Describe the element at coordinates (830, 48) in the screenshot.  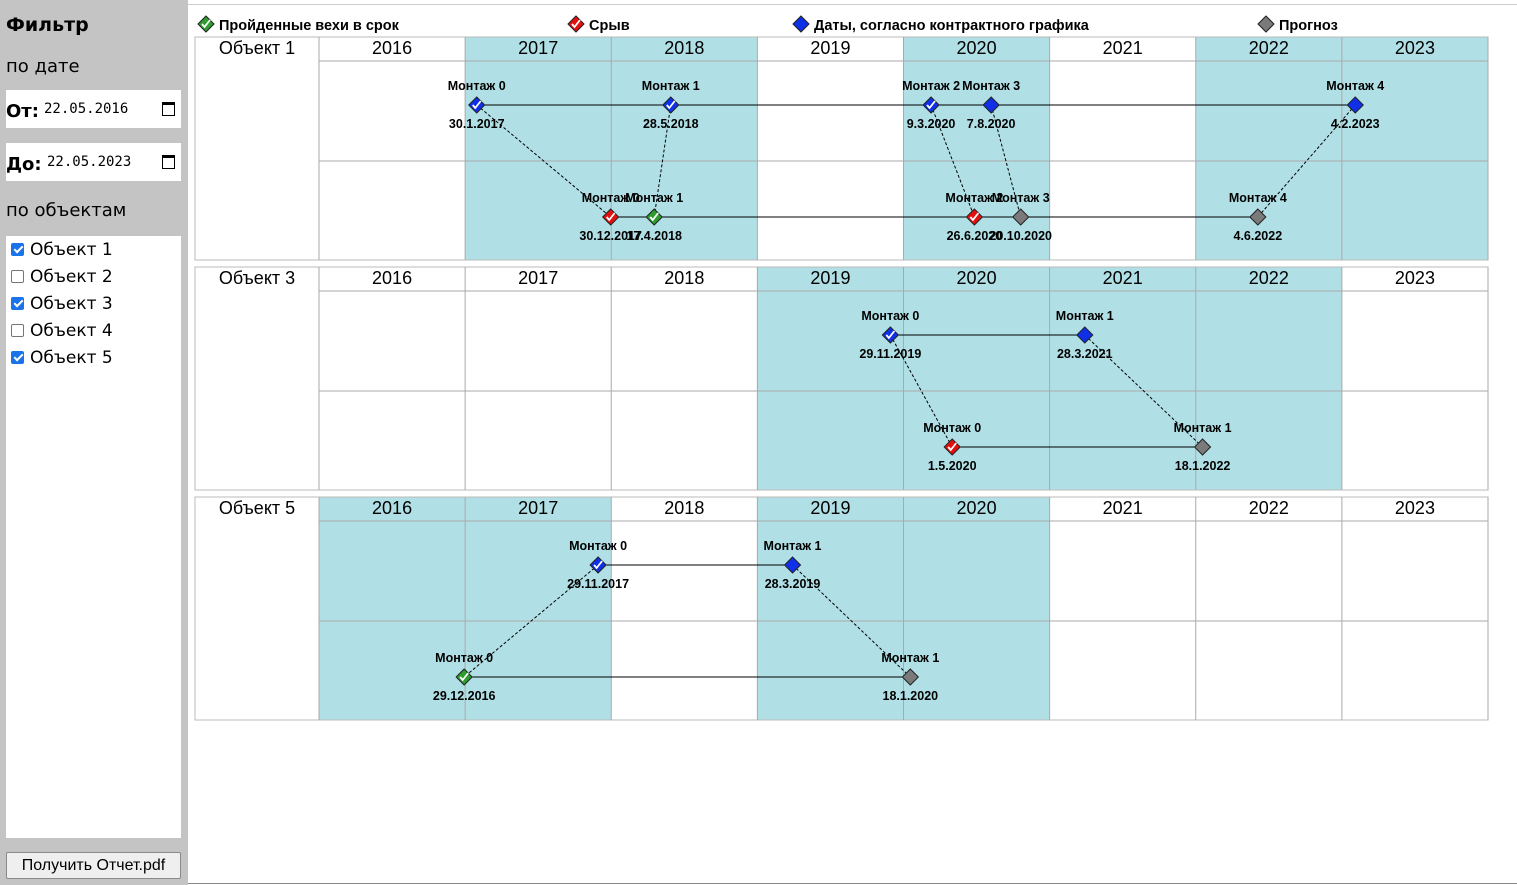
I see `year-label: 2019` at that location.